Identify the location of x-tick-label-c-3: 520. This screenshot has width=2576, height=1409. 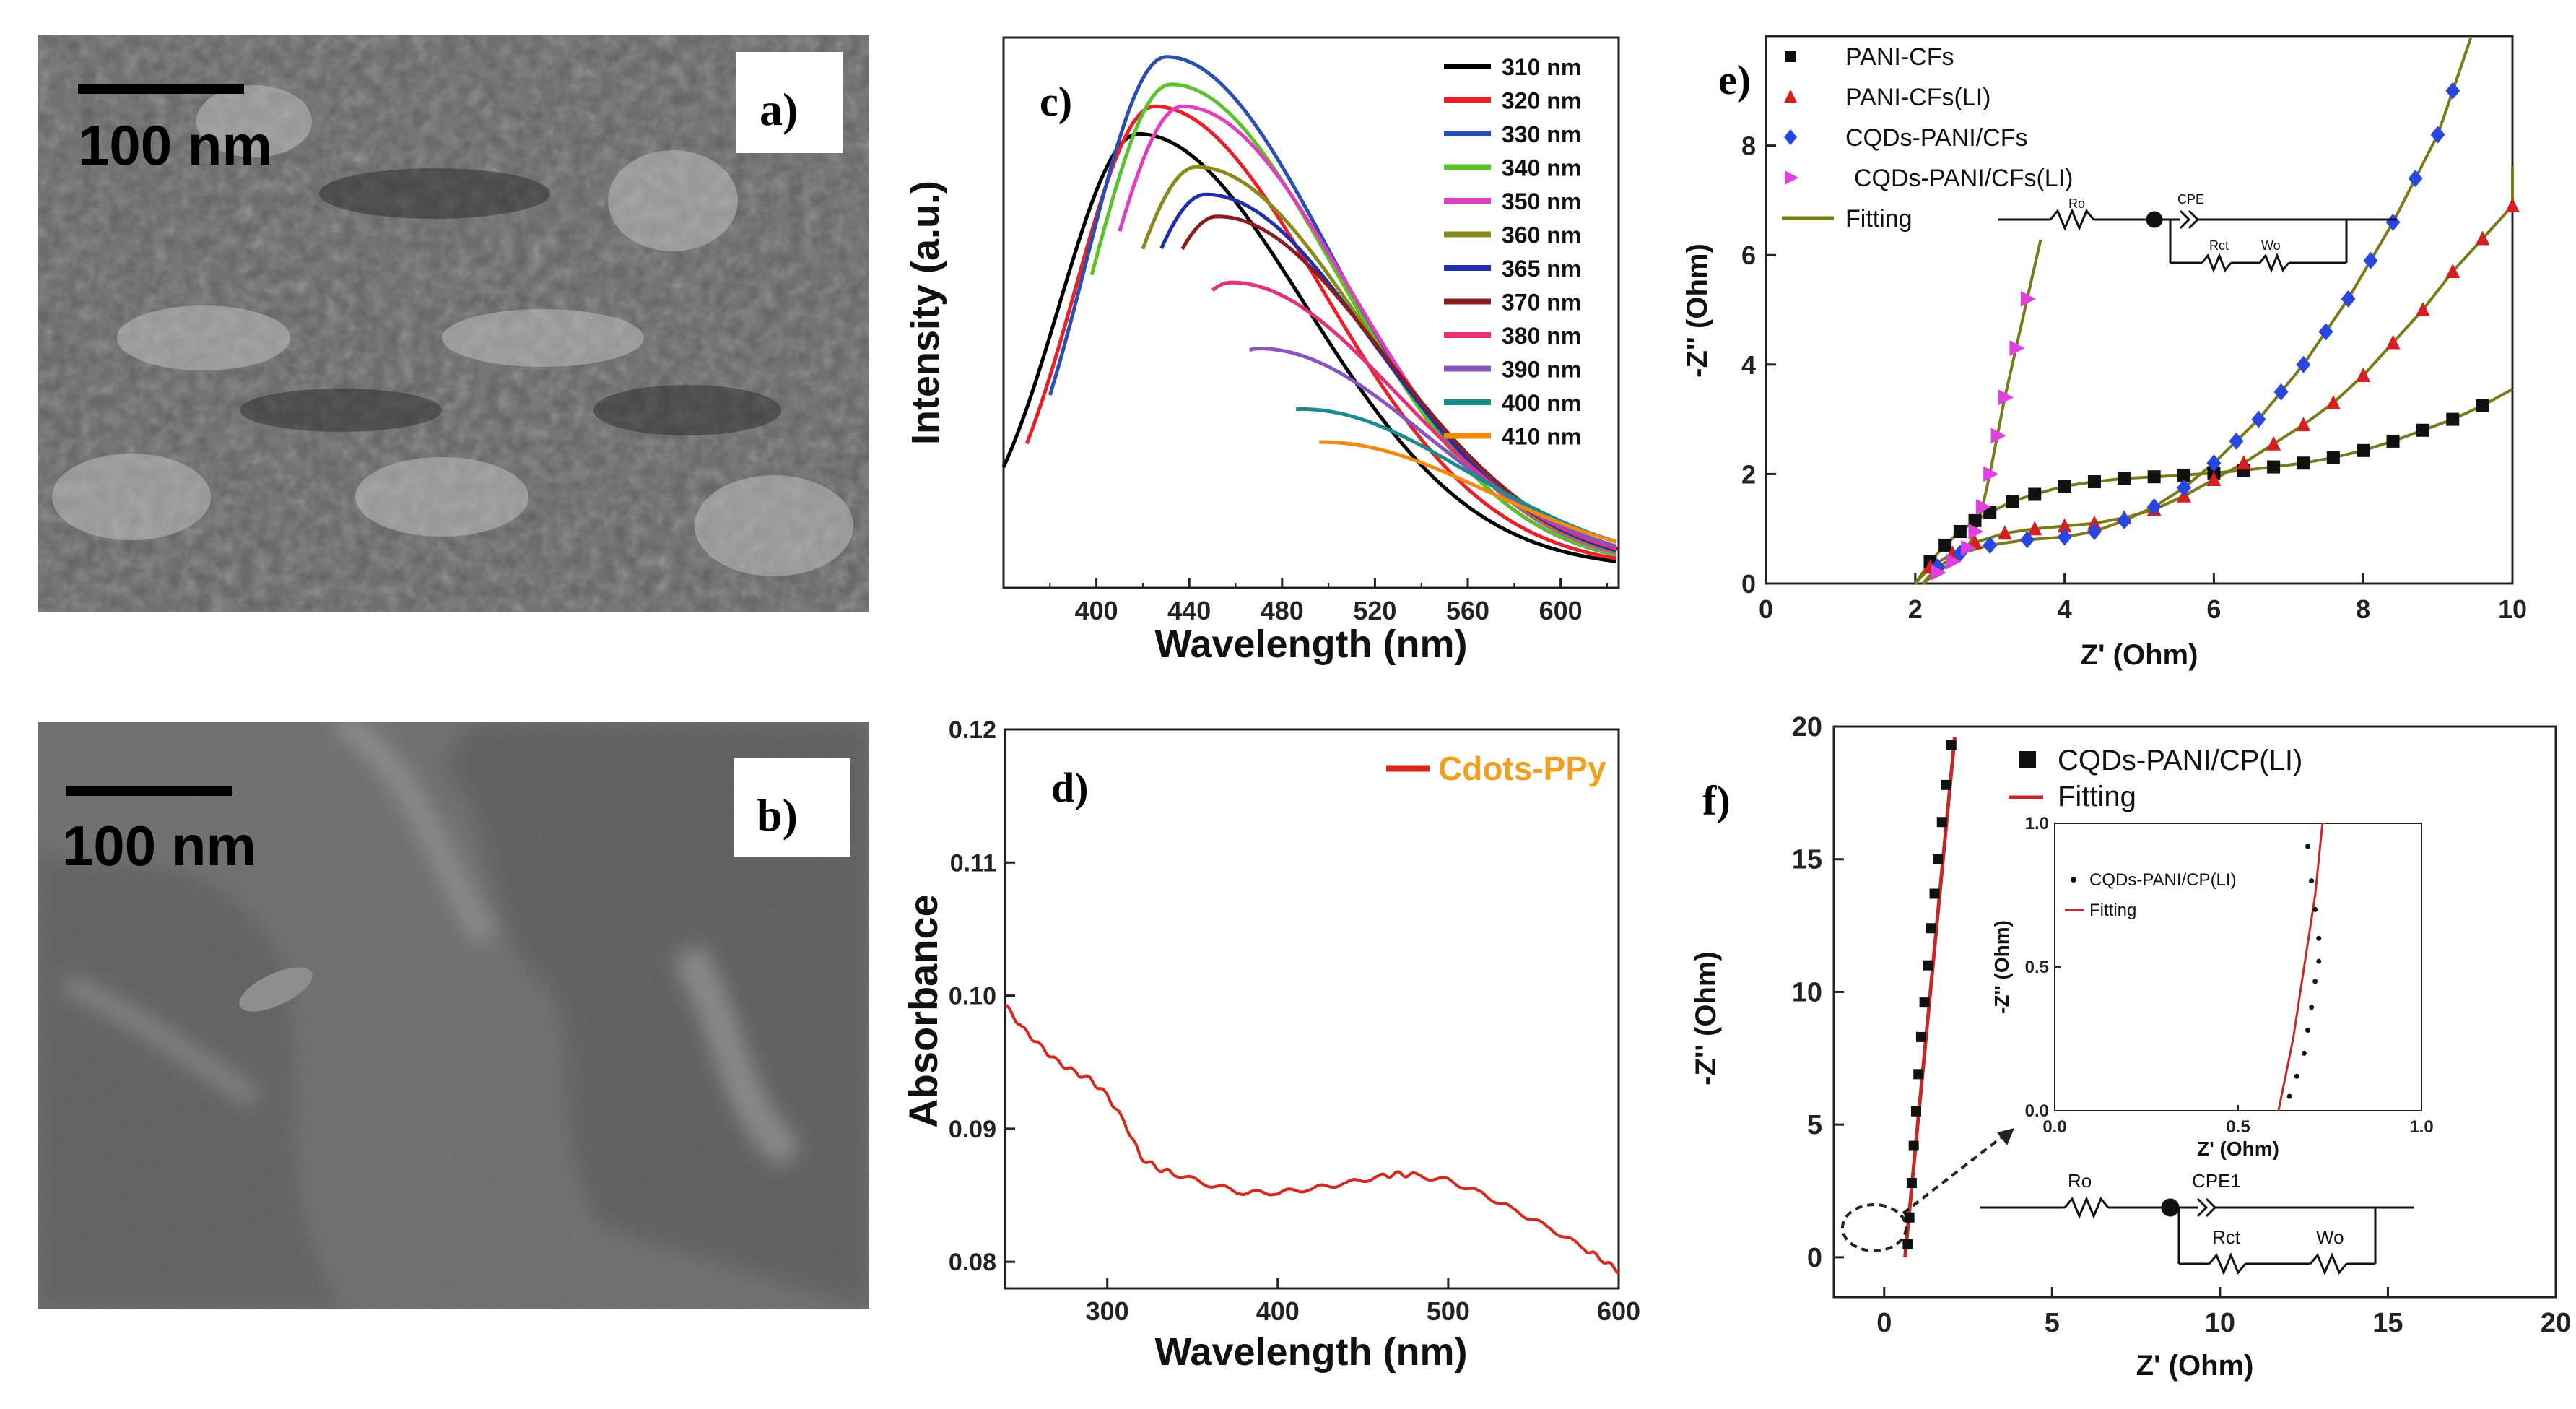
(1374, 610).